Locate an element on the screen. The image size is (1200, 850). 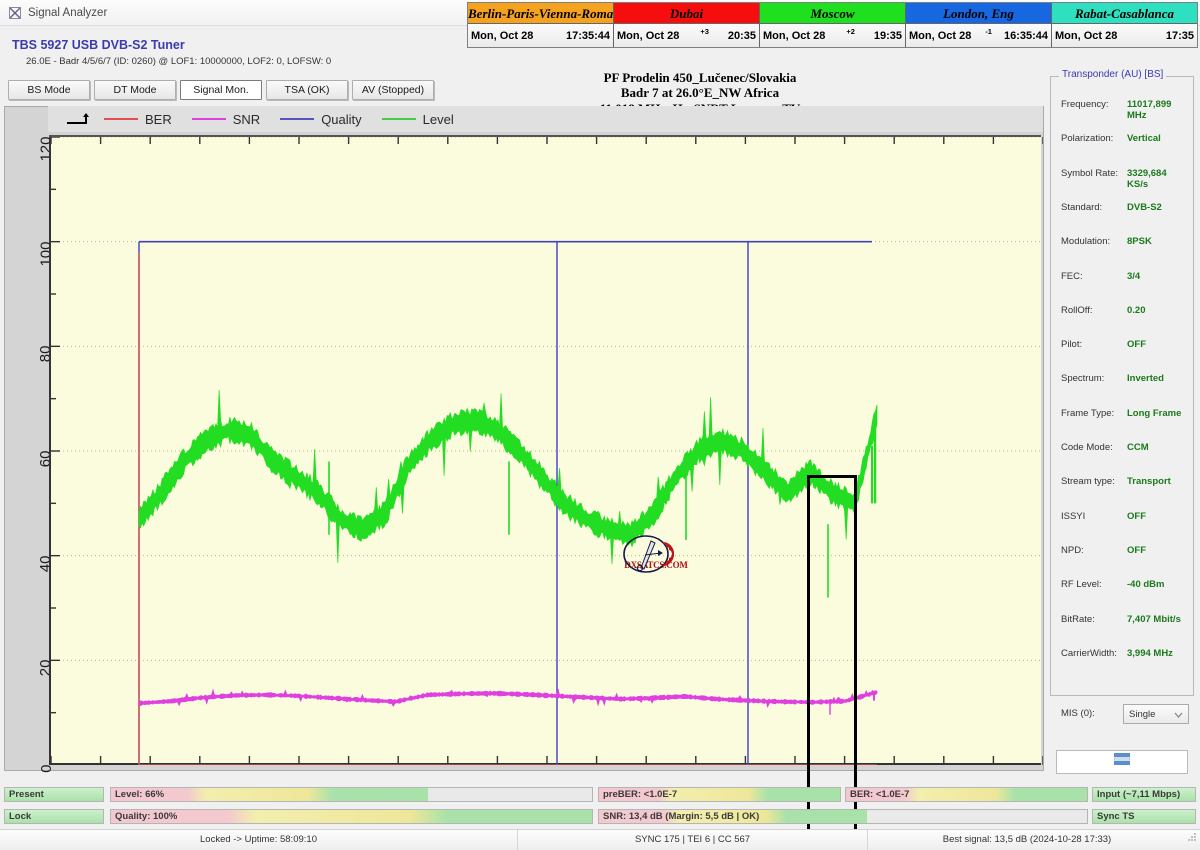
status-bar-label: preBER: <1.0E-7 is located at coordinates (640, 794).